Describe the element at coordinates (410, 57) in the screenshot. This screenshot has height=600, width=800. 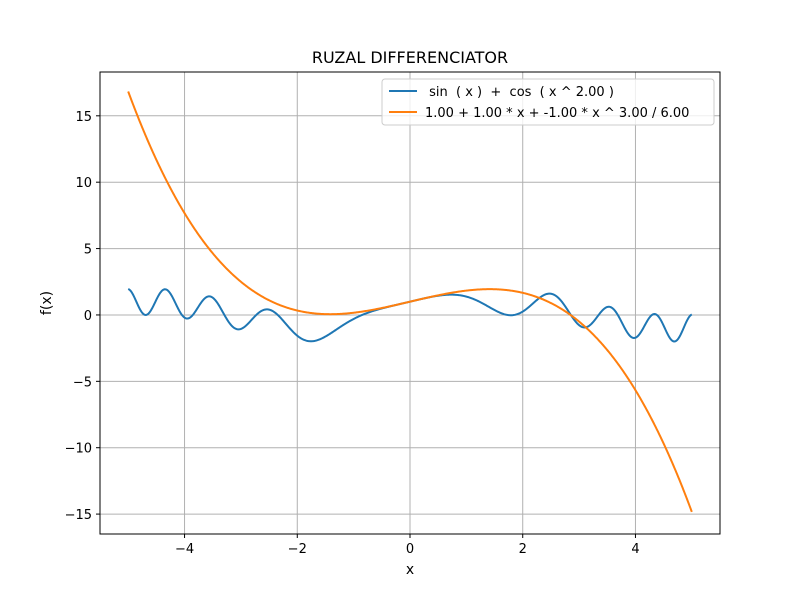
I see `chart-title: RUZAL DIFFERENCIATOR` at that location.